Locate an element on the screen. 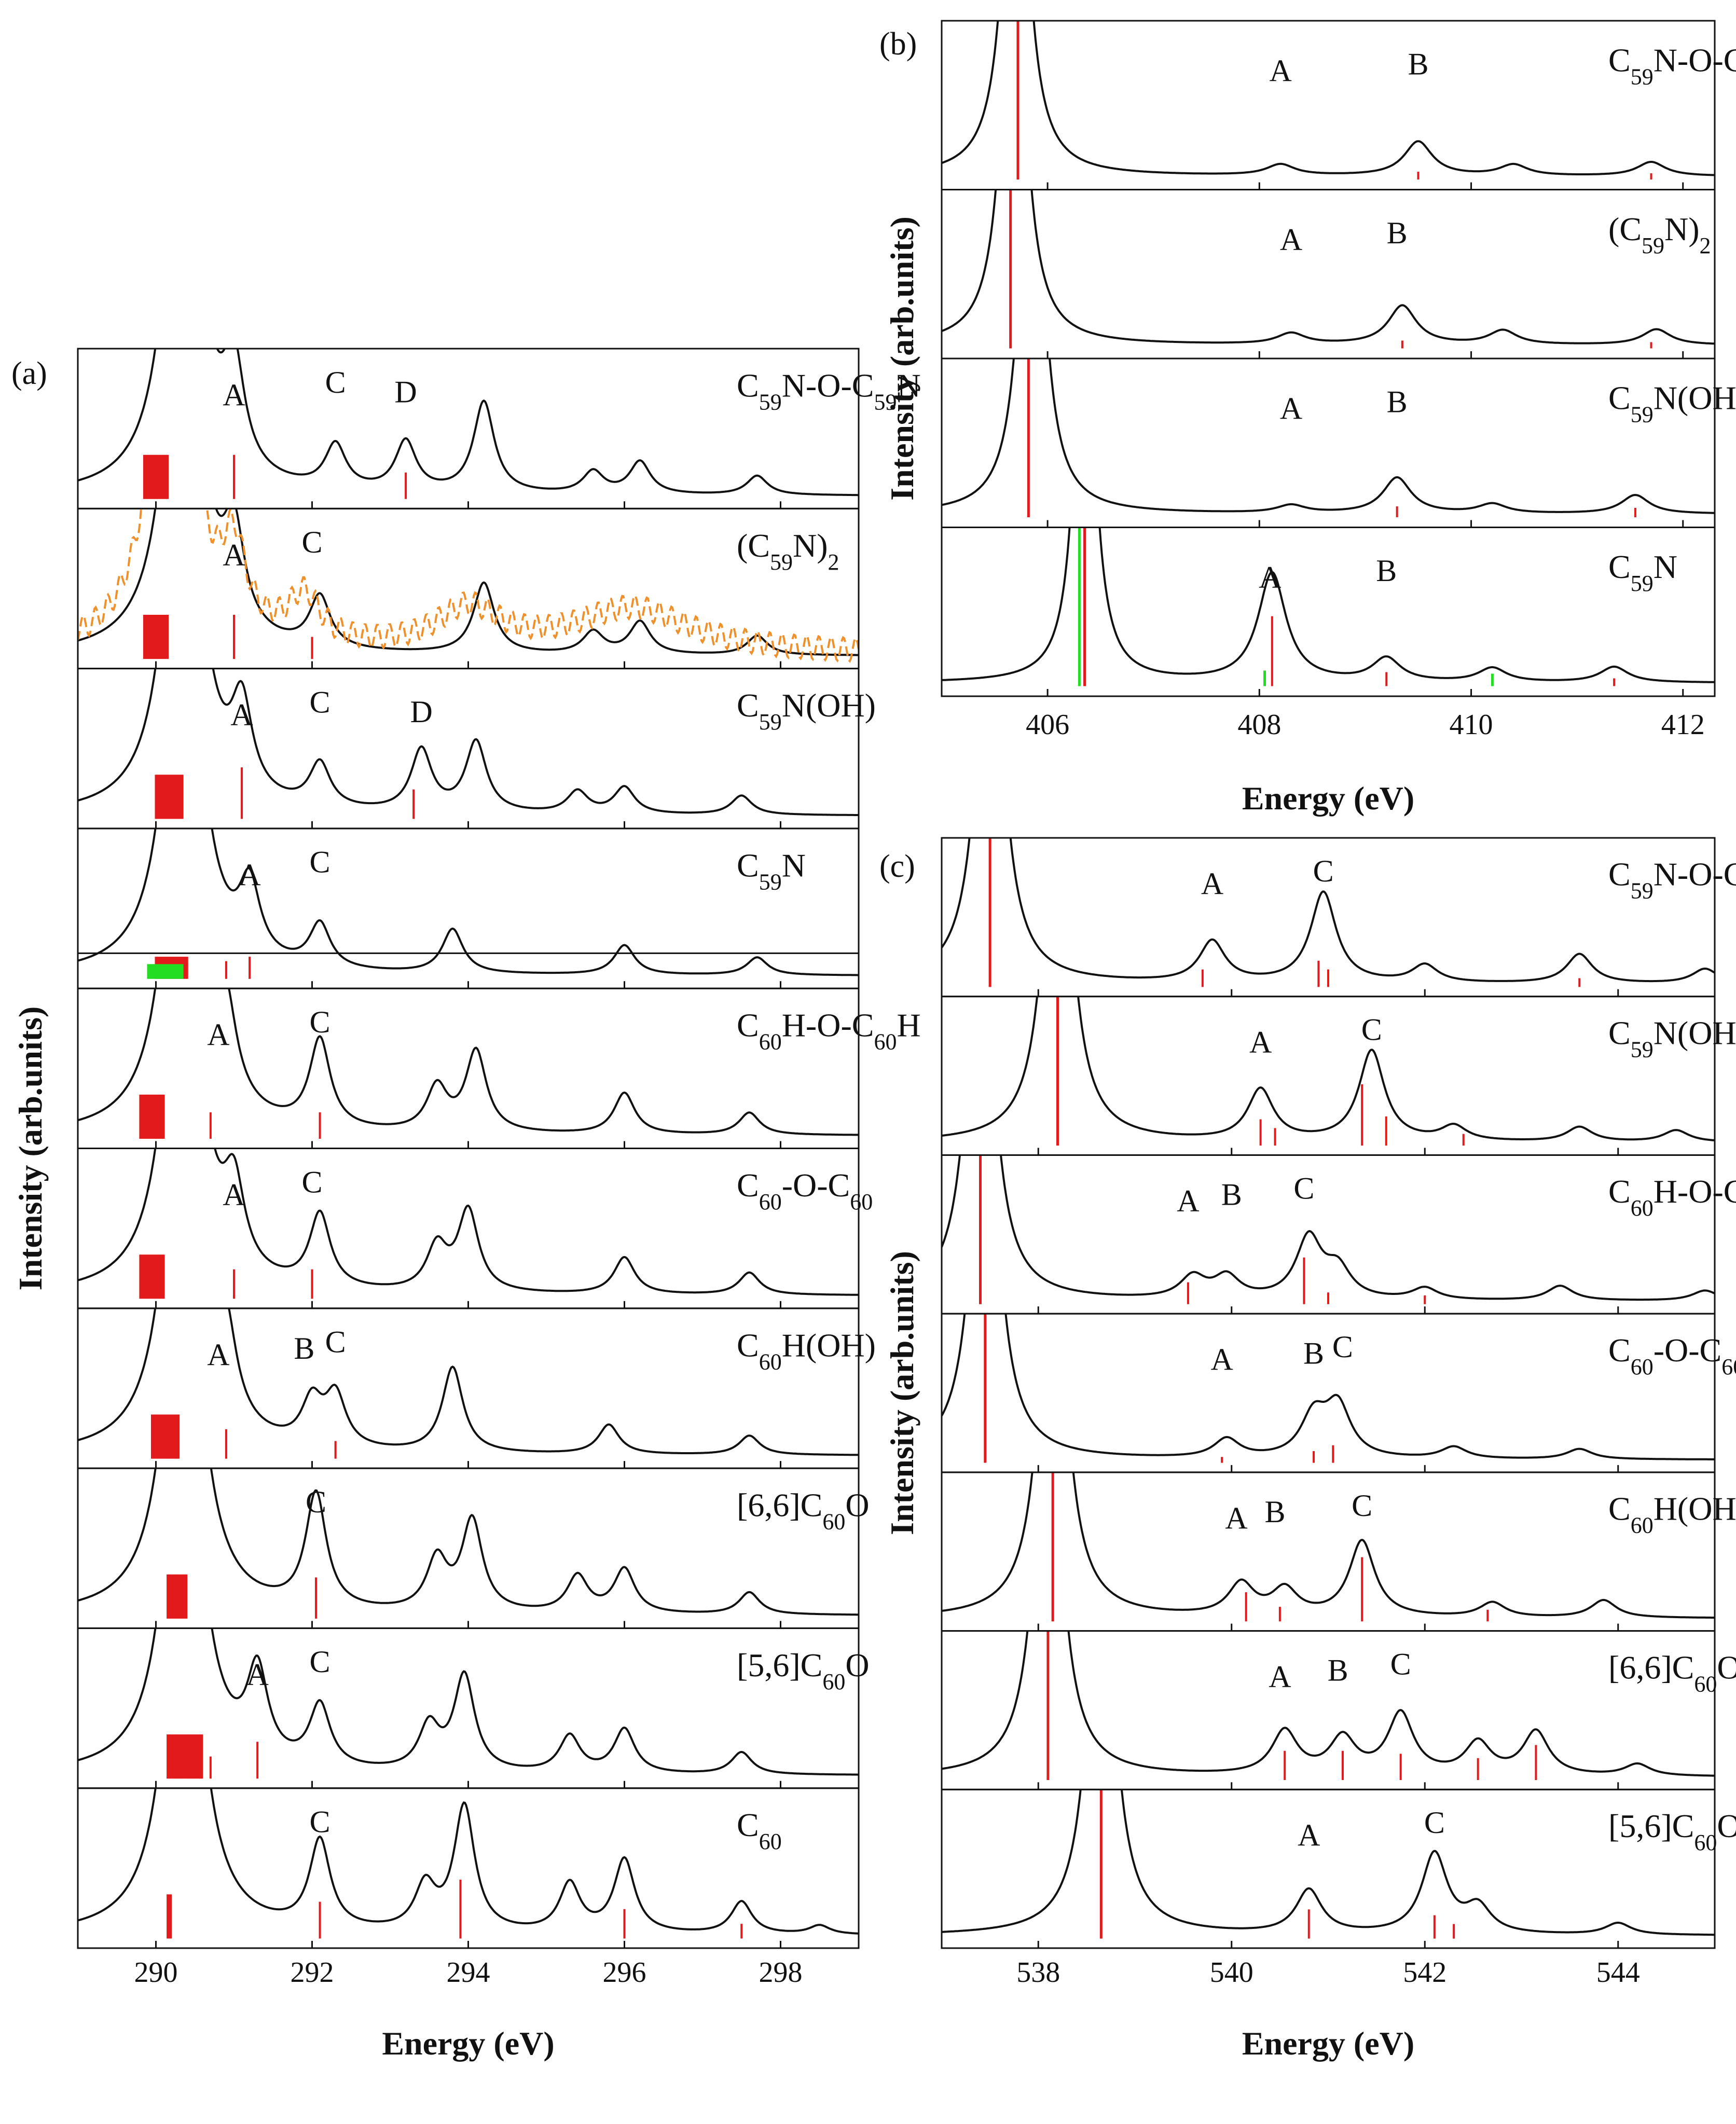 This screenshot has height=2124, width=1736. y-axis-title: Intensity (arb.units) is located at coordinates (31, 1148).